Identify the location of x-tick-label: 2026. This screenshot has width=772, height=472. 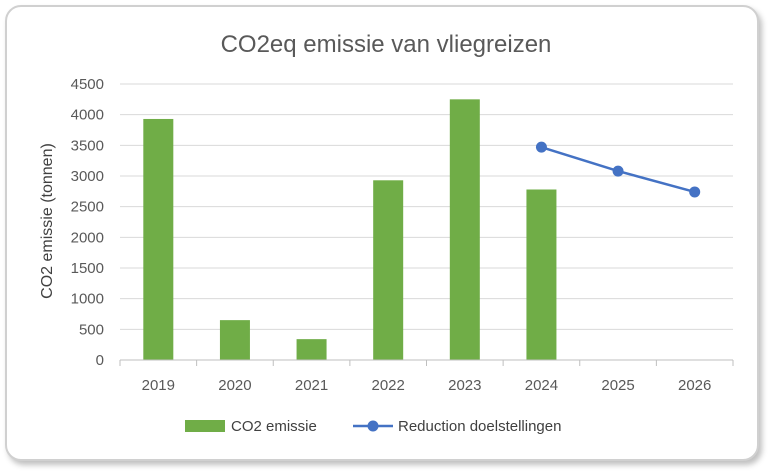
(694, 385).